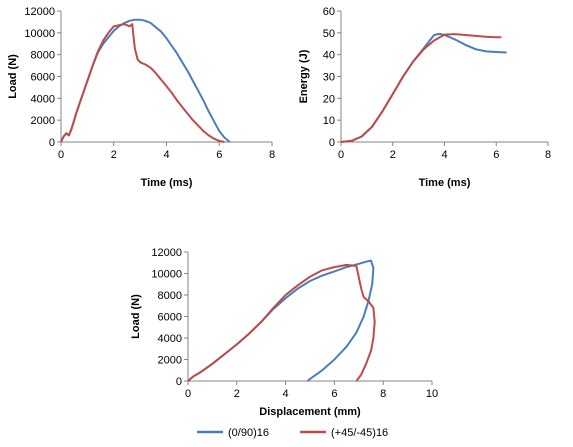 Image resolution: width=573 pixels, height=447 pixels. Describe the element at coordinates (248, 433) in the screenshot. I see `legend-label: (0/90)16` at that location.